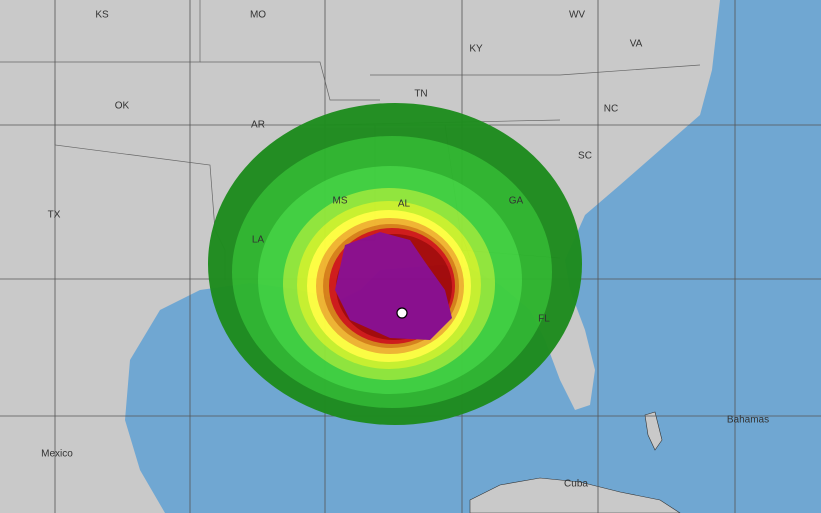 This screenshot has width=821, height=513. I want to click on bahamas, so click(653, 431).